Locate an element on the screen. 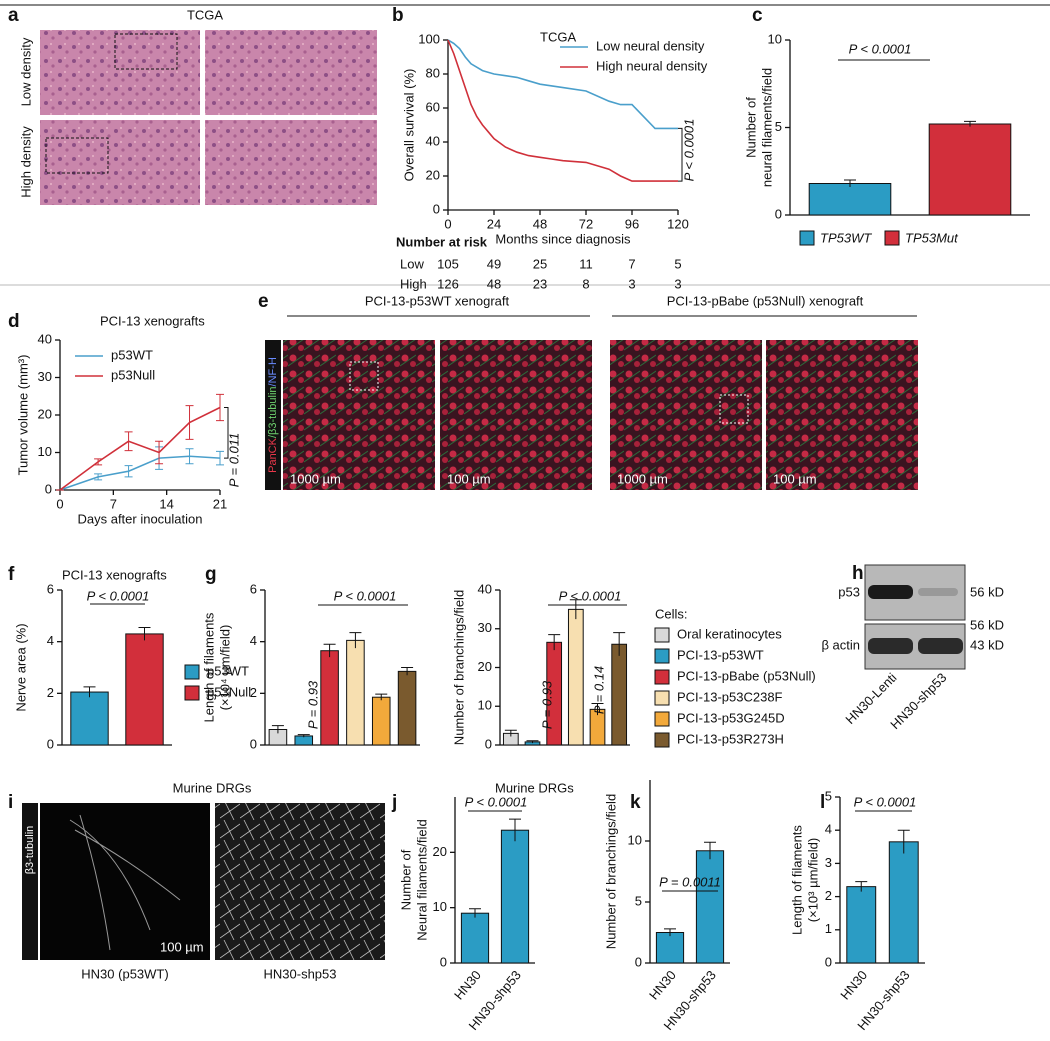 The image size is (1050, 1041). risk-value: 8 is located at coordinates (585, 283).